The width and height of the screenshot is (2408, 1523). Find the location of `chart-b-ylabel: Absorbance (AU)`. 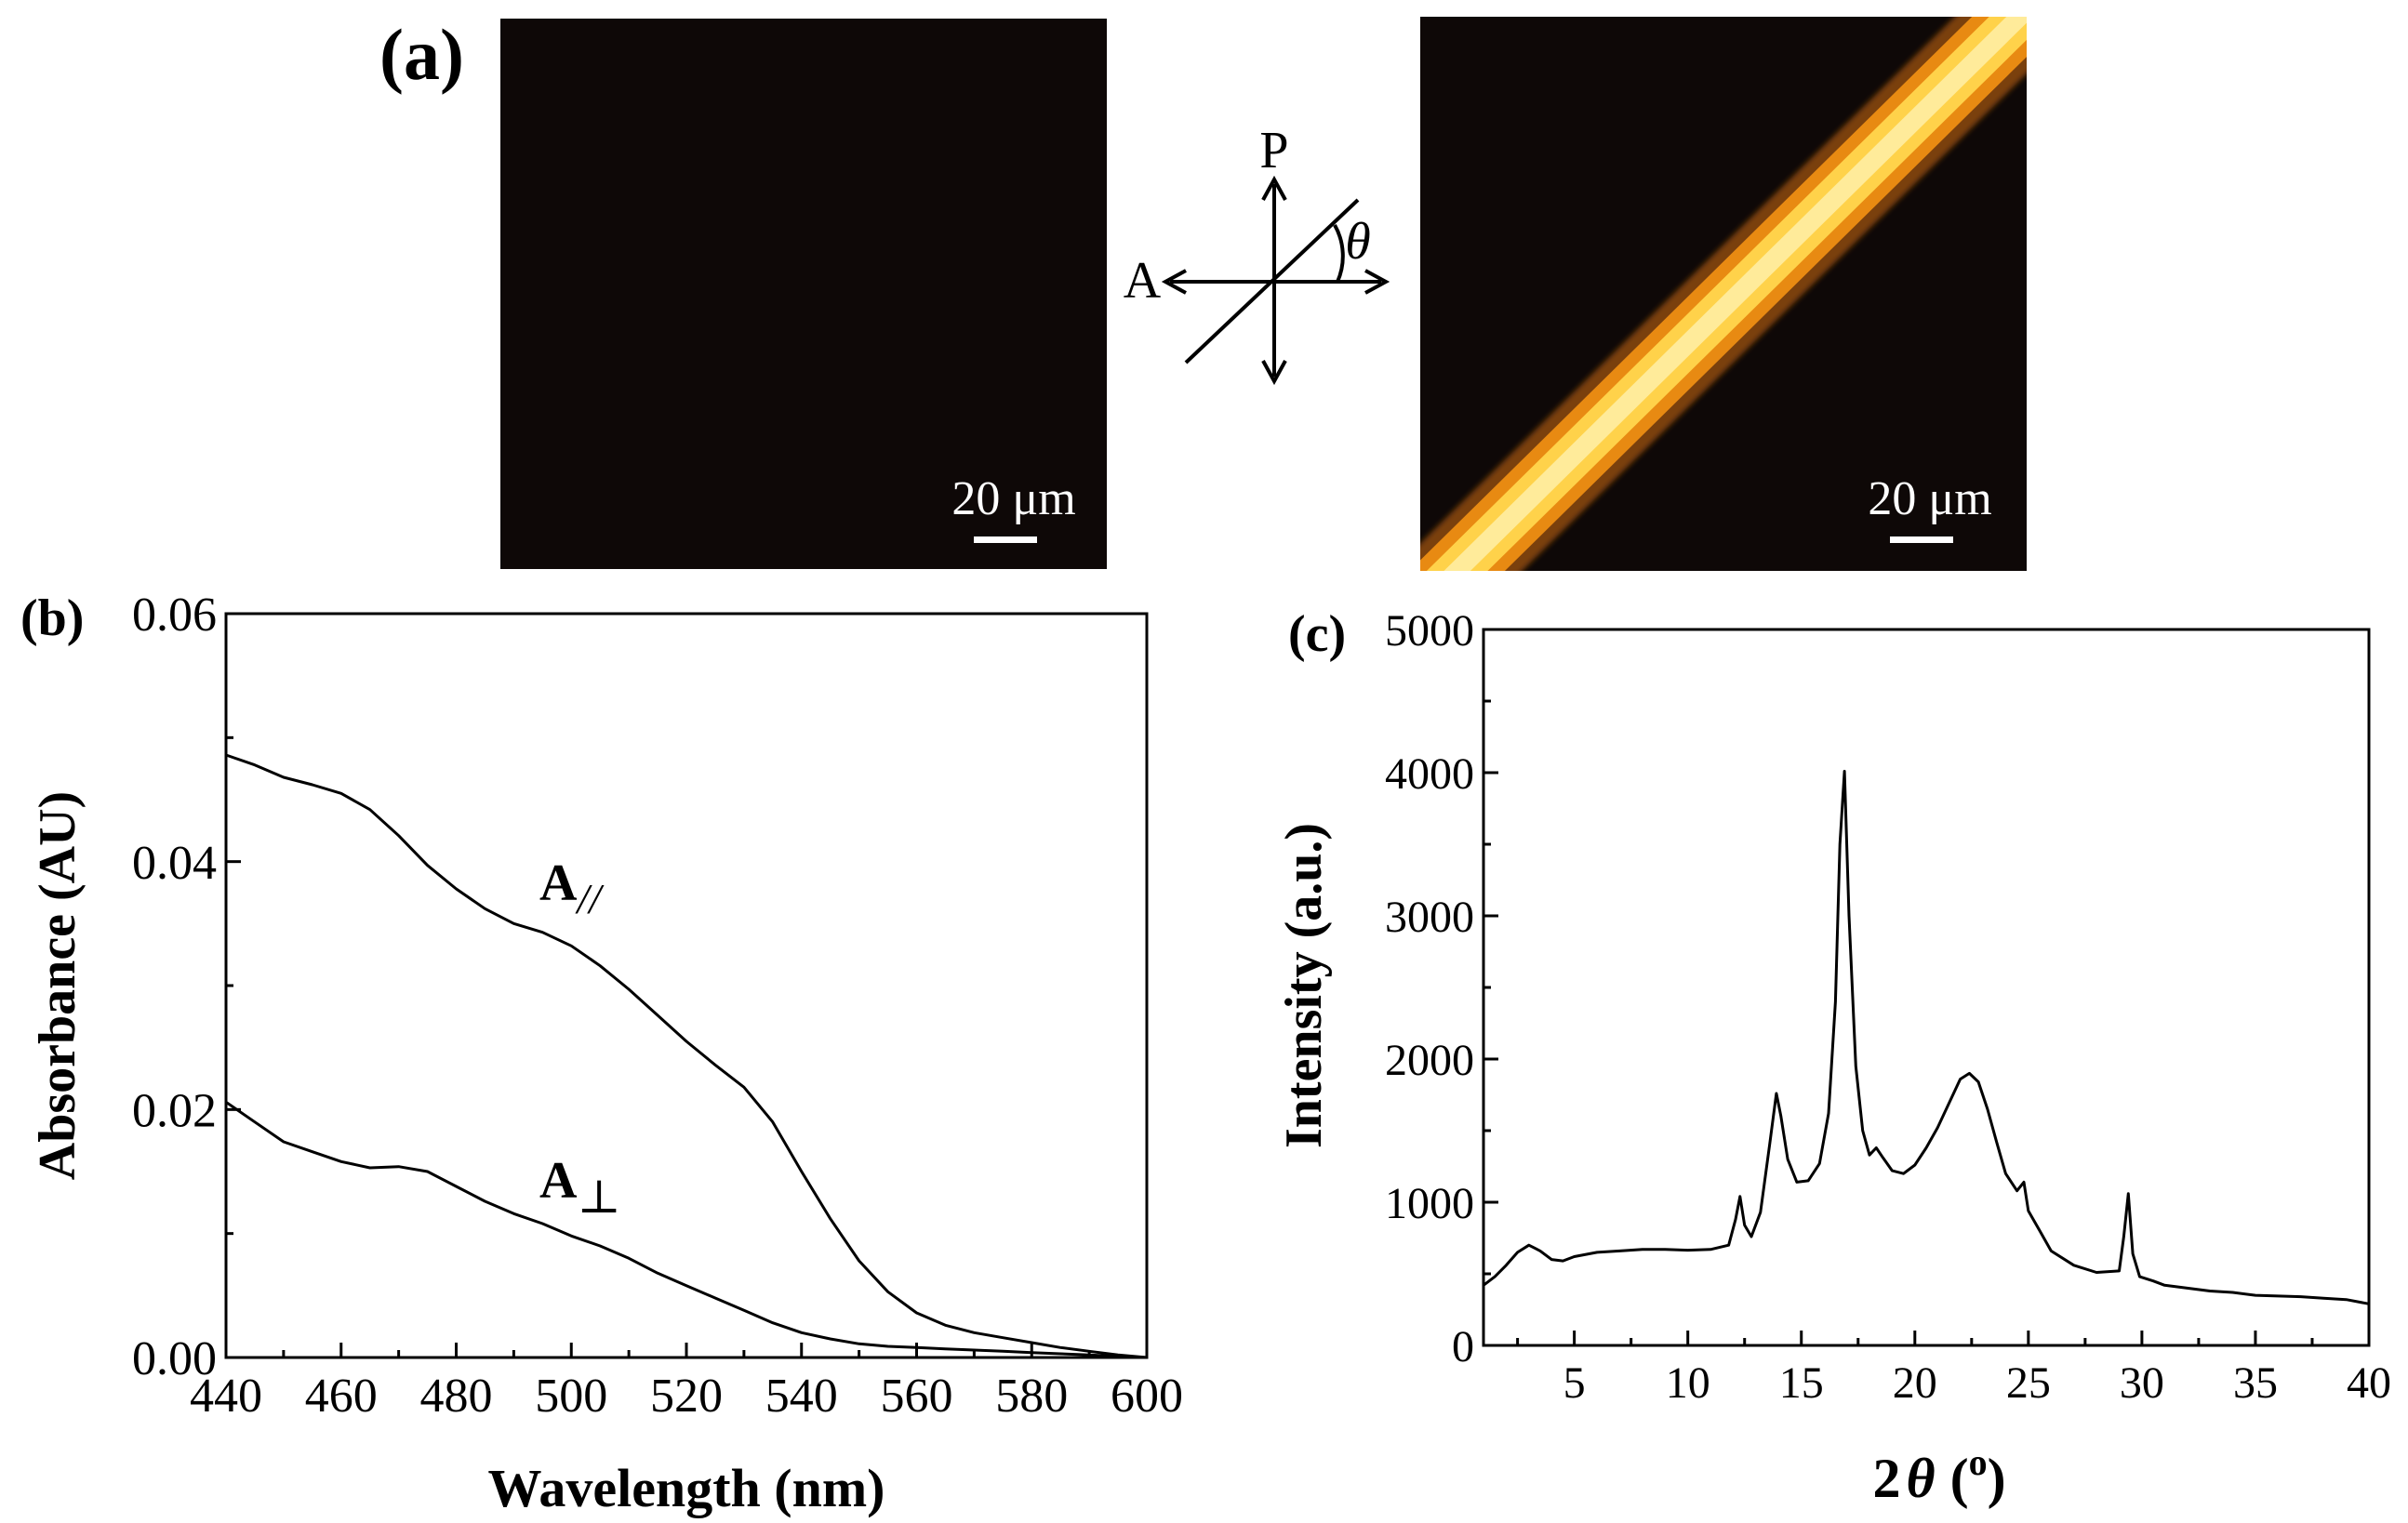

chart-b-ylabel: Absorbance (AU) is located at coordinates (57, 985).